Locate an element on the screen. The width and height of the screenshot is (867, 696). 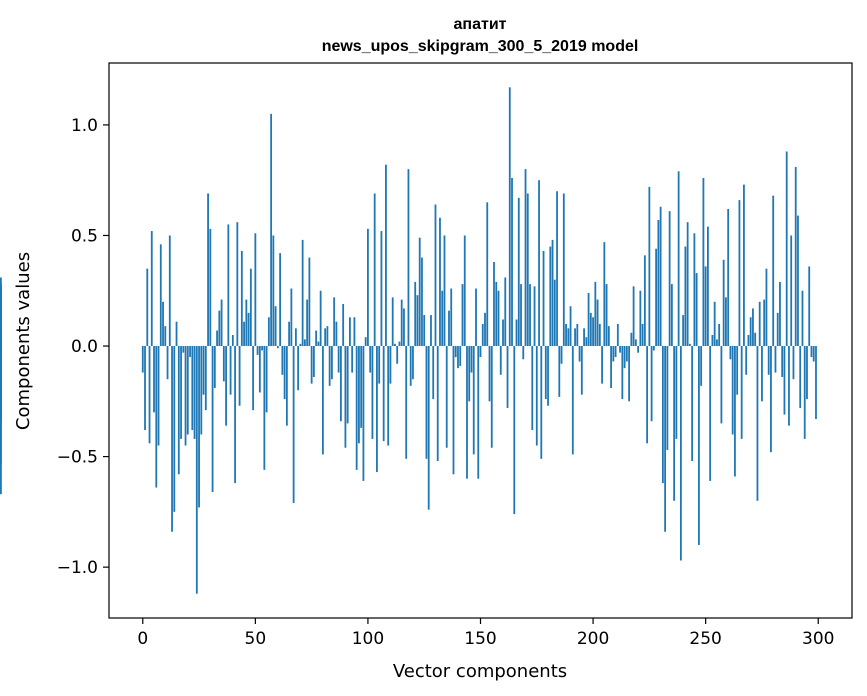
bar-undefined is located at coordinates (1, 350).